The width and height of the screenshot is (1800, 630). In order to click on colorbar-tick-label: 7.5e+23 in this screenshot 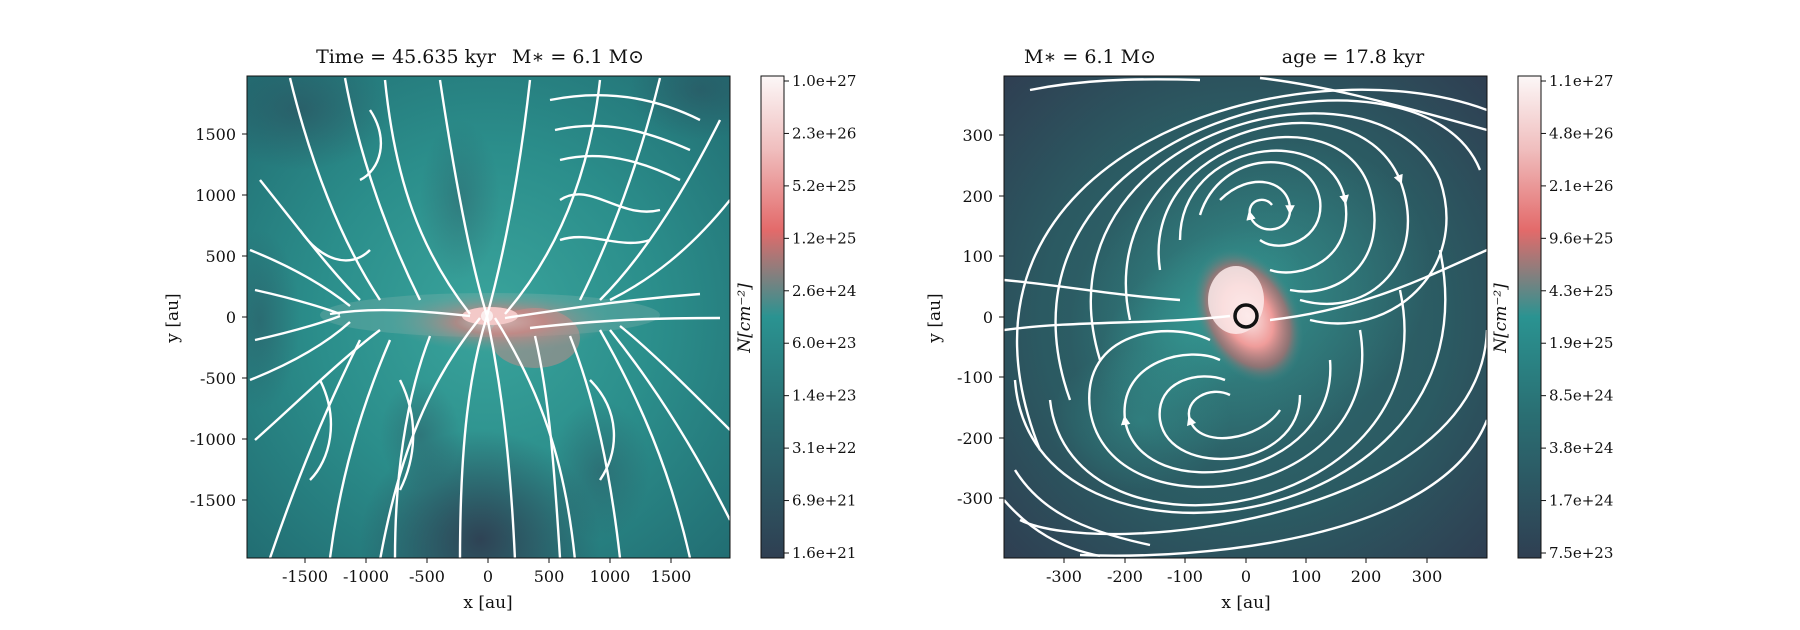, I will do `click(1581, 553)`.